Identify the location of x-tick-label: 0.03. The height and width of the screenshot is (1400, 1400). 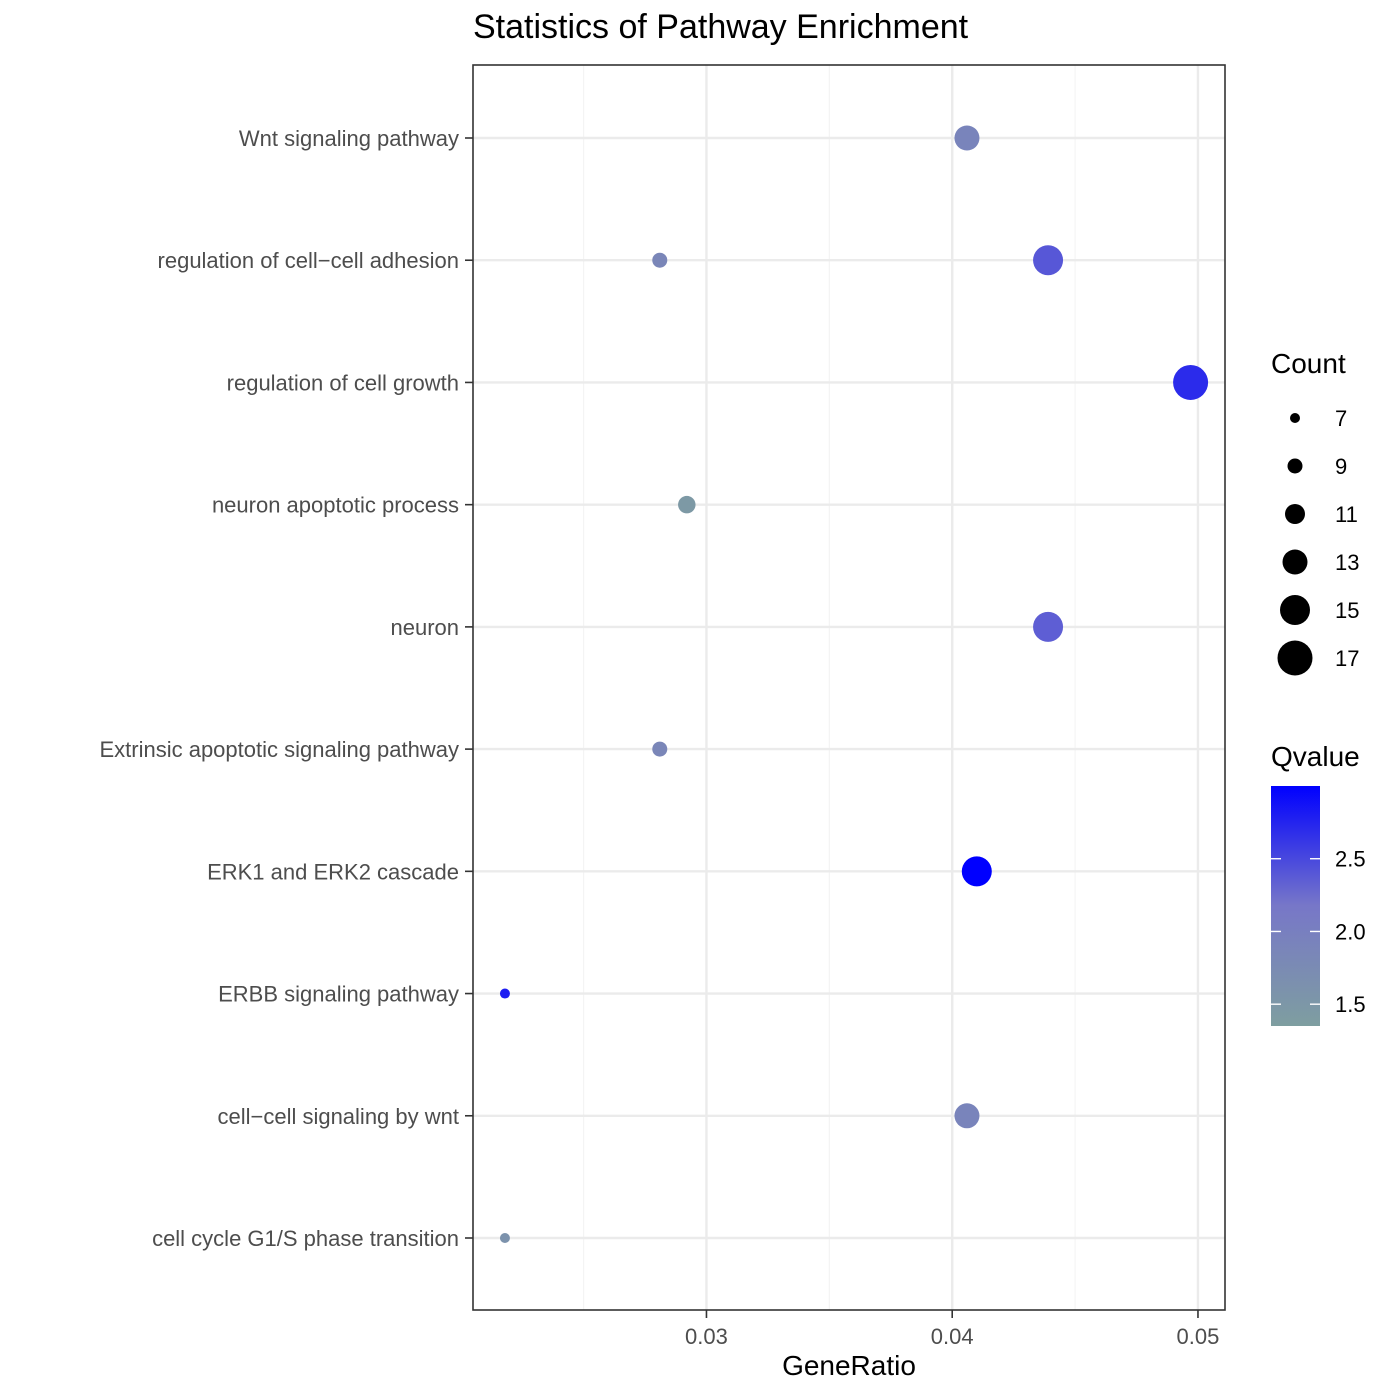
(706, 1336).